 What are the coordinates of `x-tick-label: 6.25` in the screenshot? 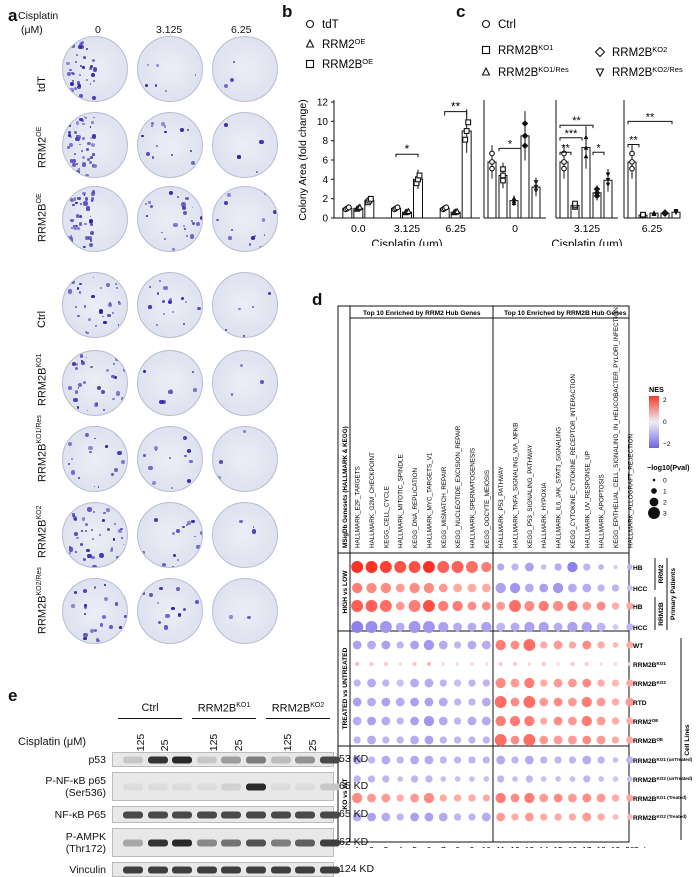 It's located at (652, 229).